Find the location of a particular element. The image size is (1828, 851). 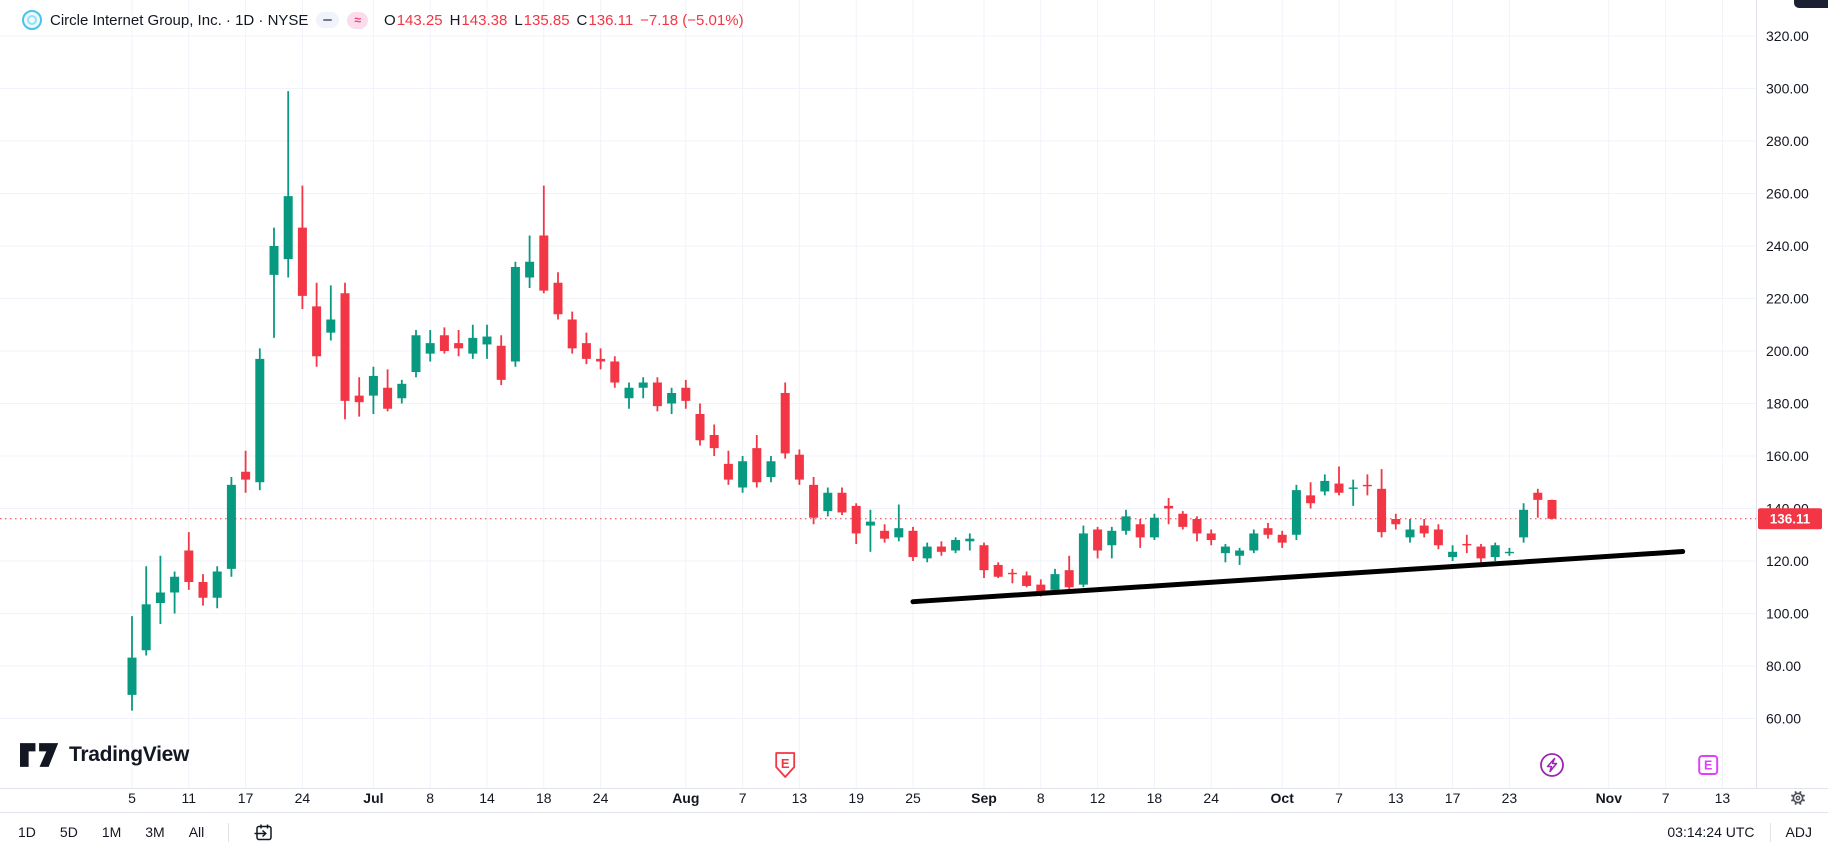

change-value: −7.18 (−5.01%) is located at coordinates (692, 20).